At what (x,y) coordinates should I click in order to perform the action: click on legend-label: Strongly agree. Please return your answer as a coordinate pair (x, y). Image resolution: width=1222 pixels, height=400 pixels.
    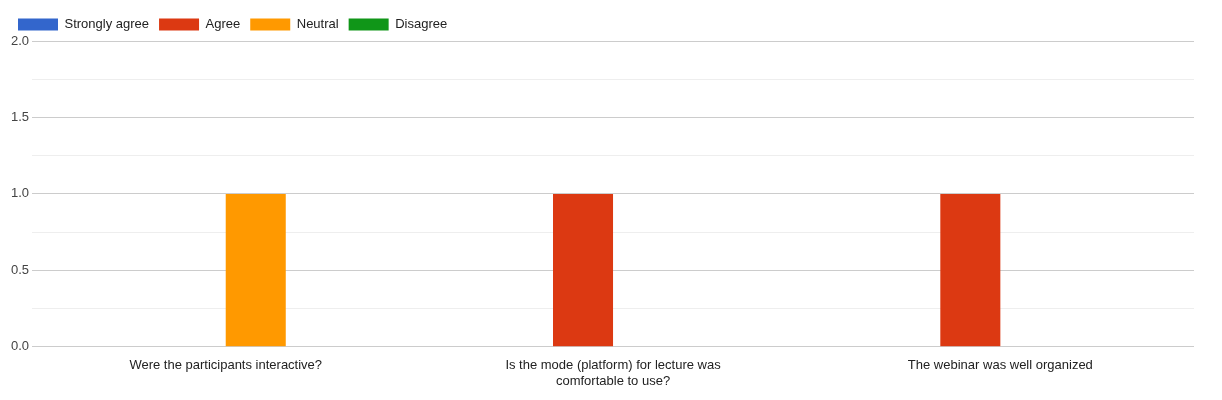
    Looking at the image, I should click on (107, 24).